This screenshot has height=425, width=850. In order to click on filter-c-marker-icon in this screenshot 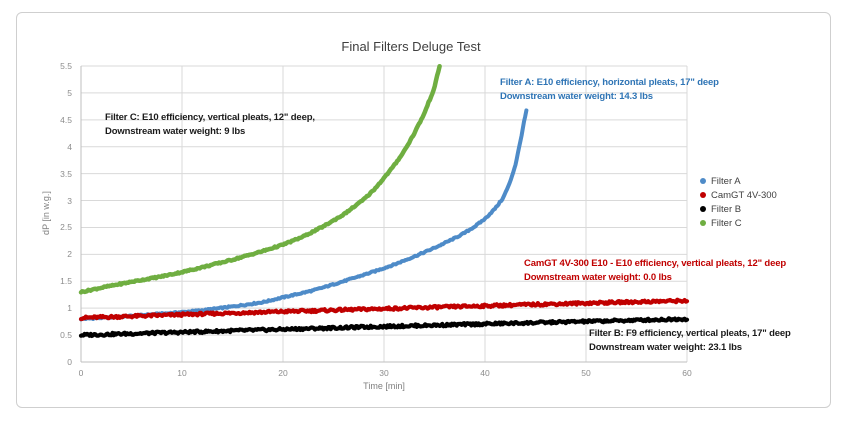, I will do `click(703, 223)`.